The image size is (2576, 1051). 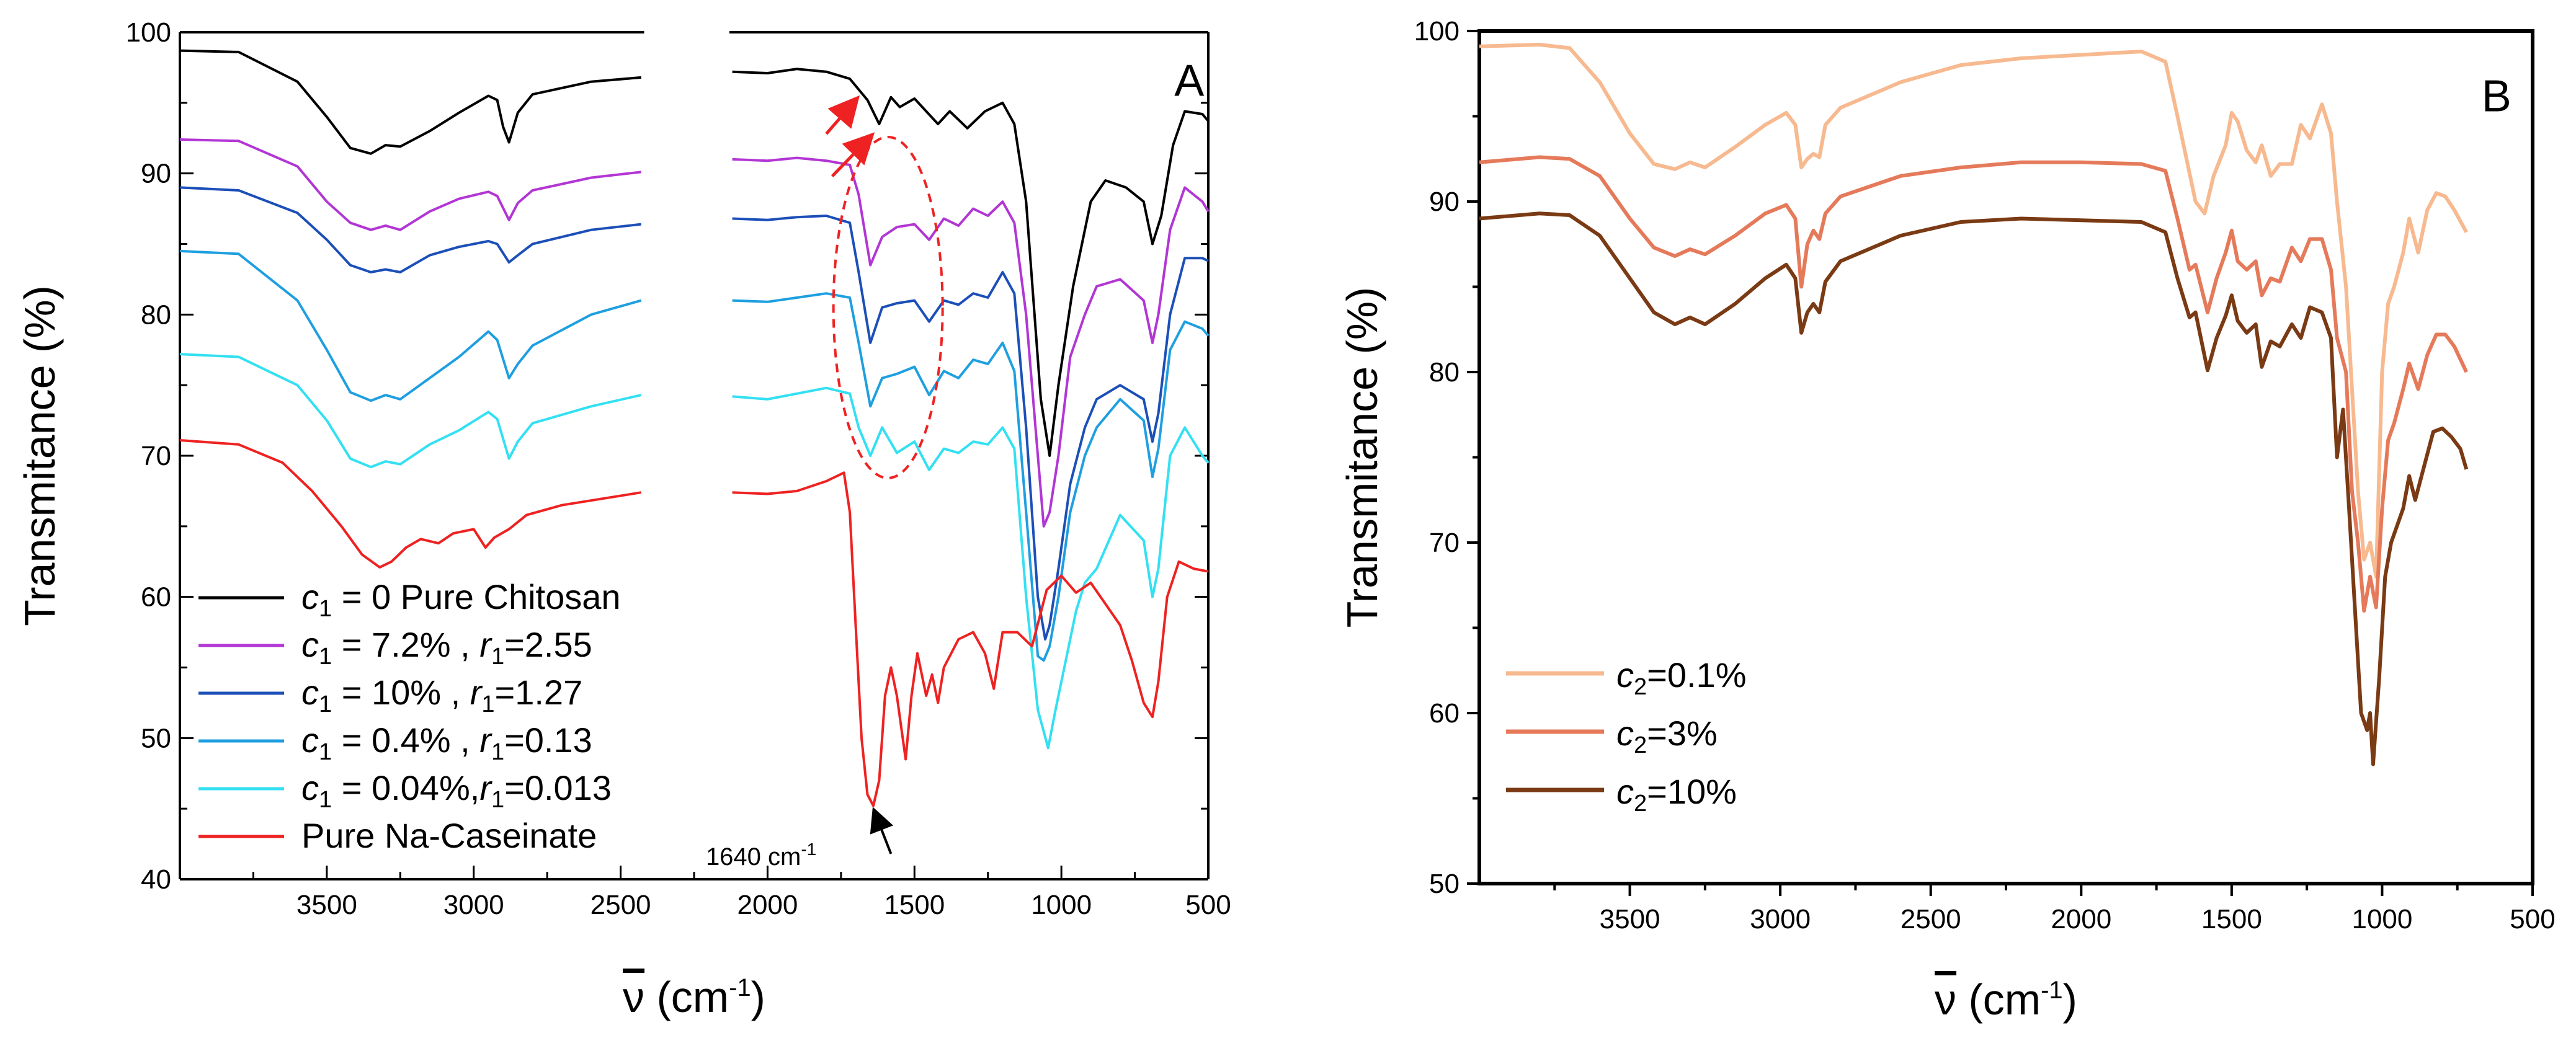 I want to click on red-arrow-upper, so click(x=842, y=115).